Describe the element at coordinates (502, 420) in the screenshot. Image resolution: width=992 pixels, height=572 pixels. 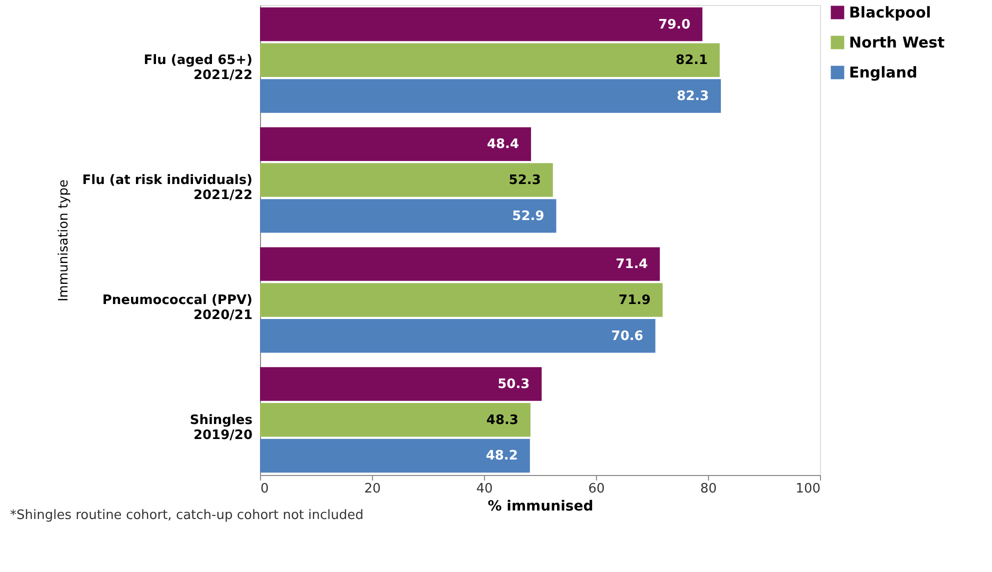
I see `data-label: 48.3` at that location.